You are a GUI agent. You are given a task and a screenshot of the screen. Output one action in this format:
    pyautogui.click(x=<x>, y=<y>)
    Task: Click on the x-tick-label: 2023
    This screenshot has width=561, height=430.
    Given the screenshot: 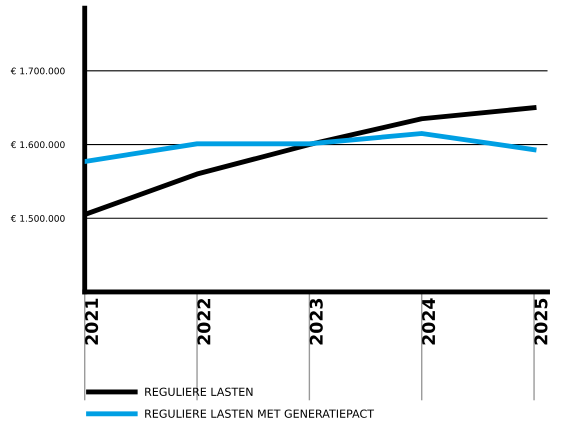 What is the action you would take?
    pyautogui.click(x=316, y=321)
    